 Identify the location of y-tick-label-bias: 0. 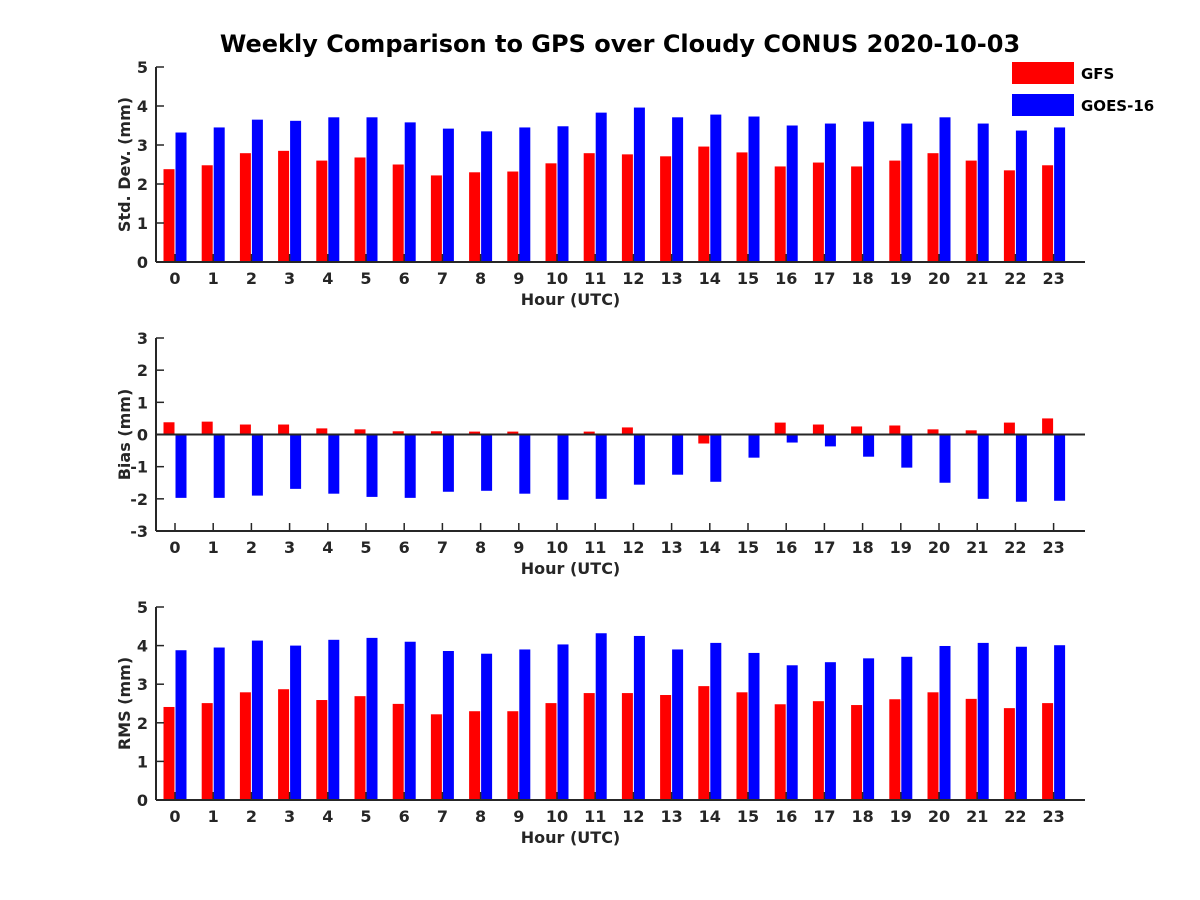
(142, 435).